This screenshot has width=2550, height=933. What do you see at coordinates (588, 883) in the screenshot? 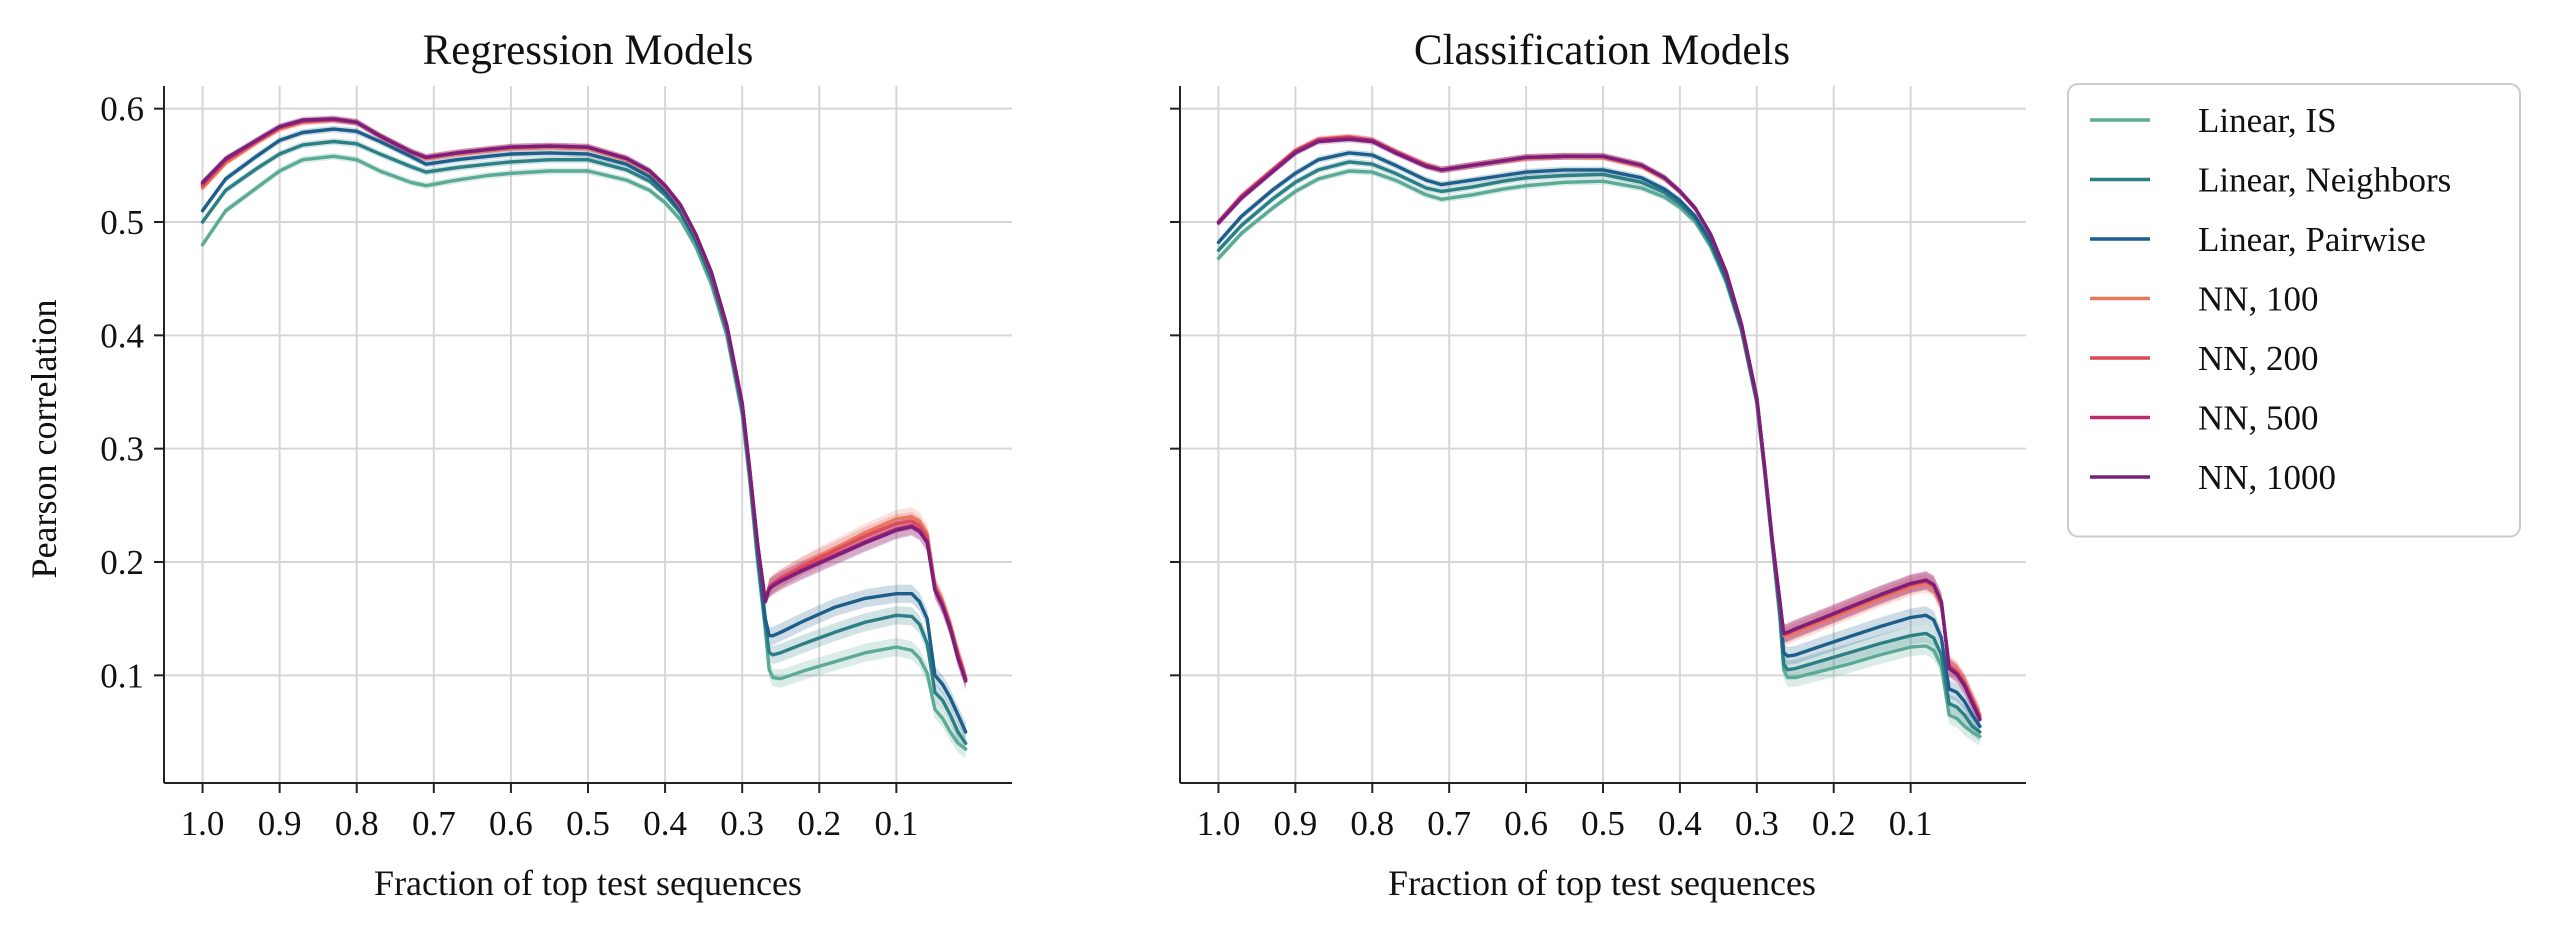
I see `regression-x-axis-label: Fraction of top test sequences` at bounding box center [588, 883].